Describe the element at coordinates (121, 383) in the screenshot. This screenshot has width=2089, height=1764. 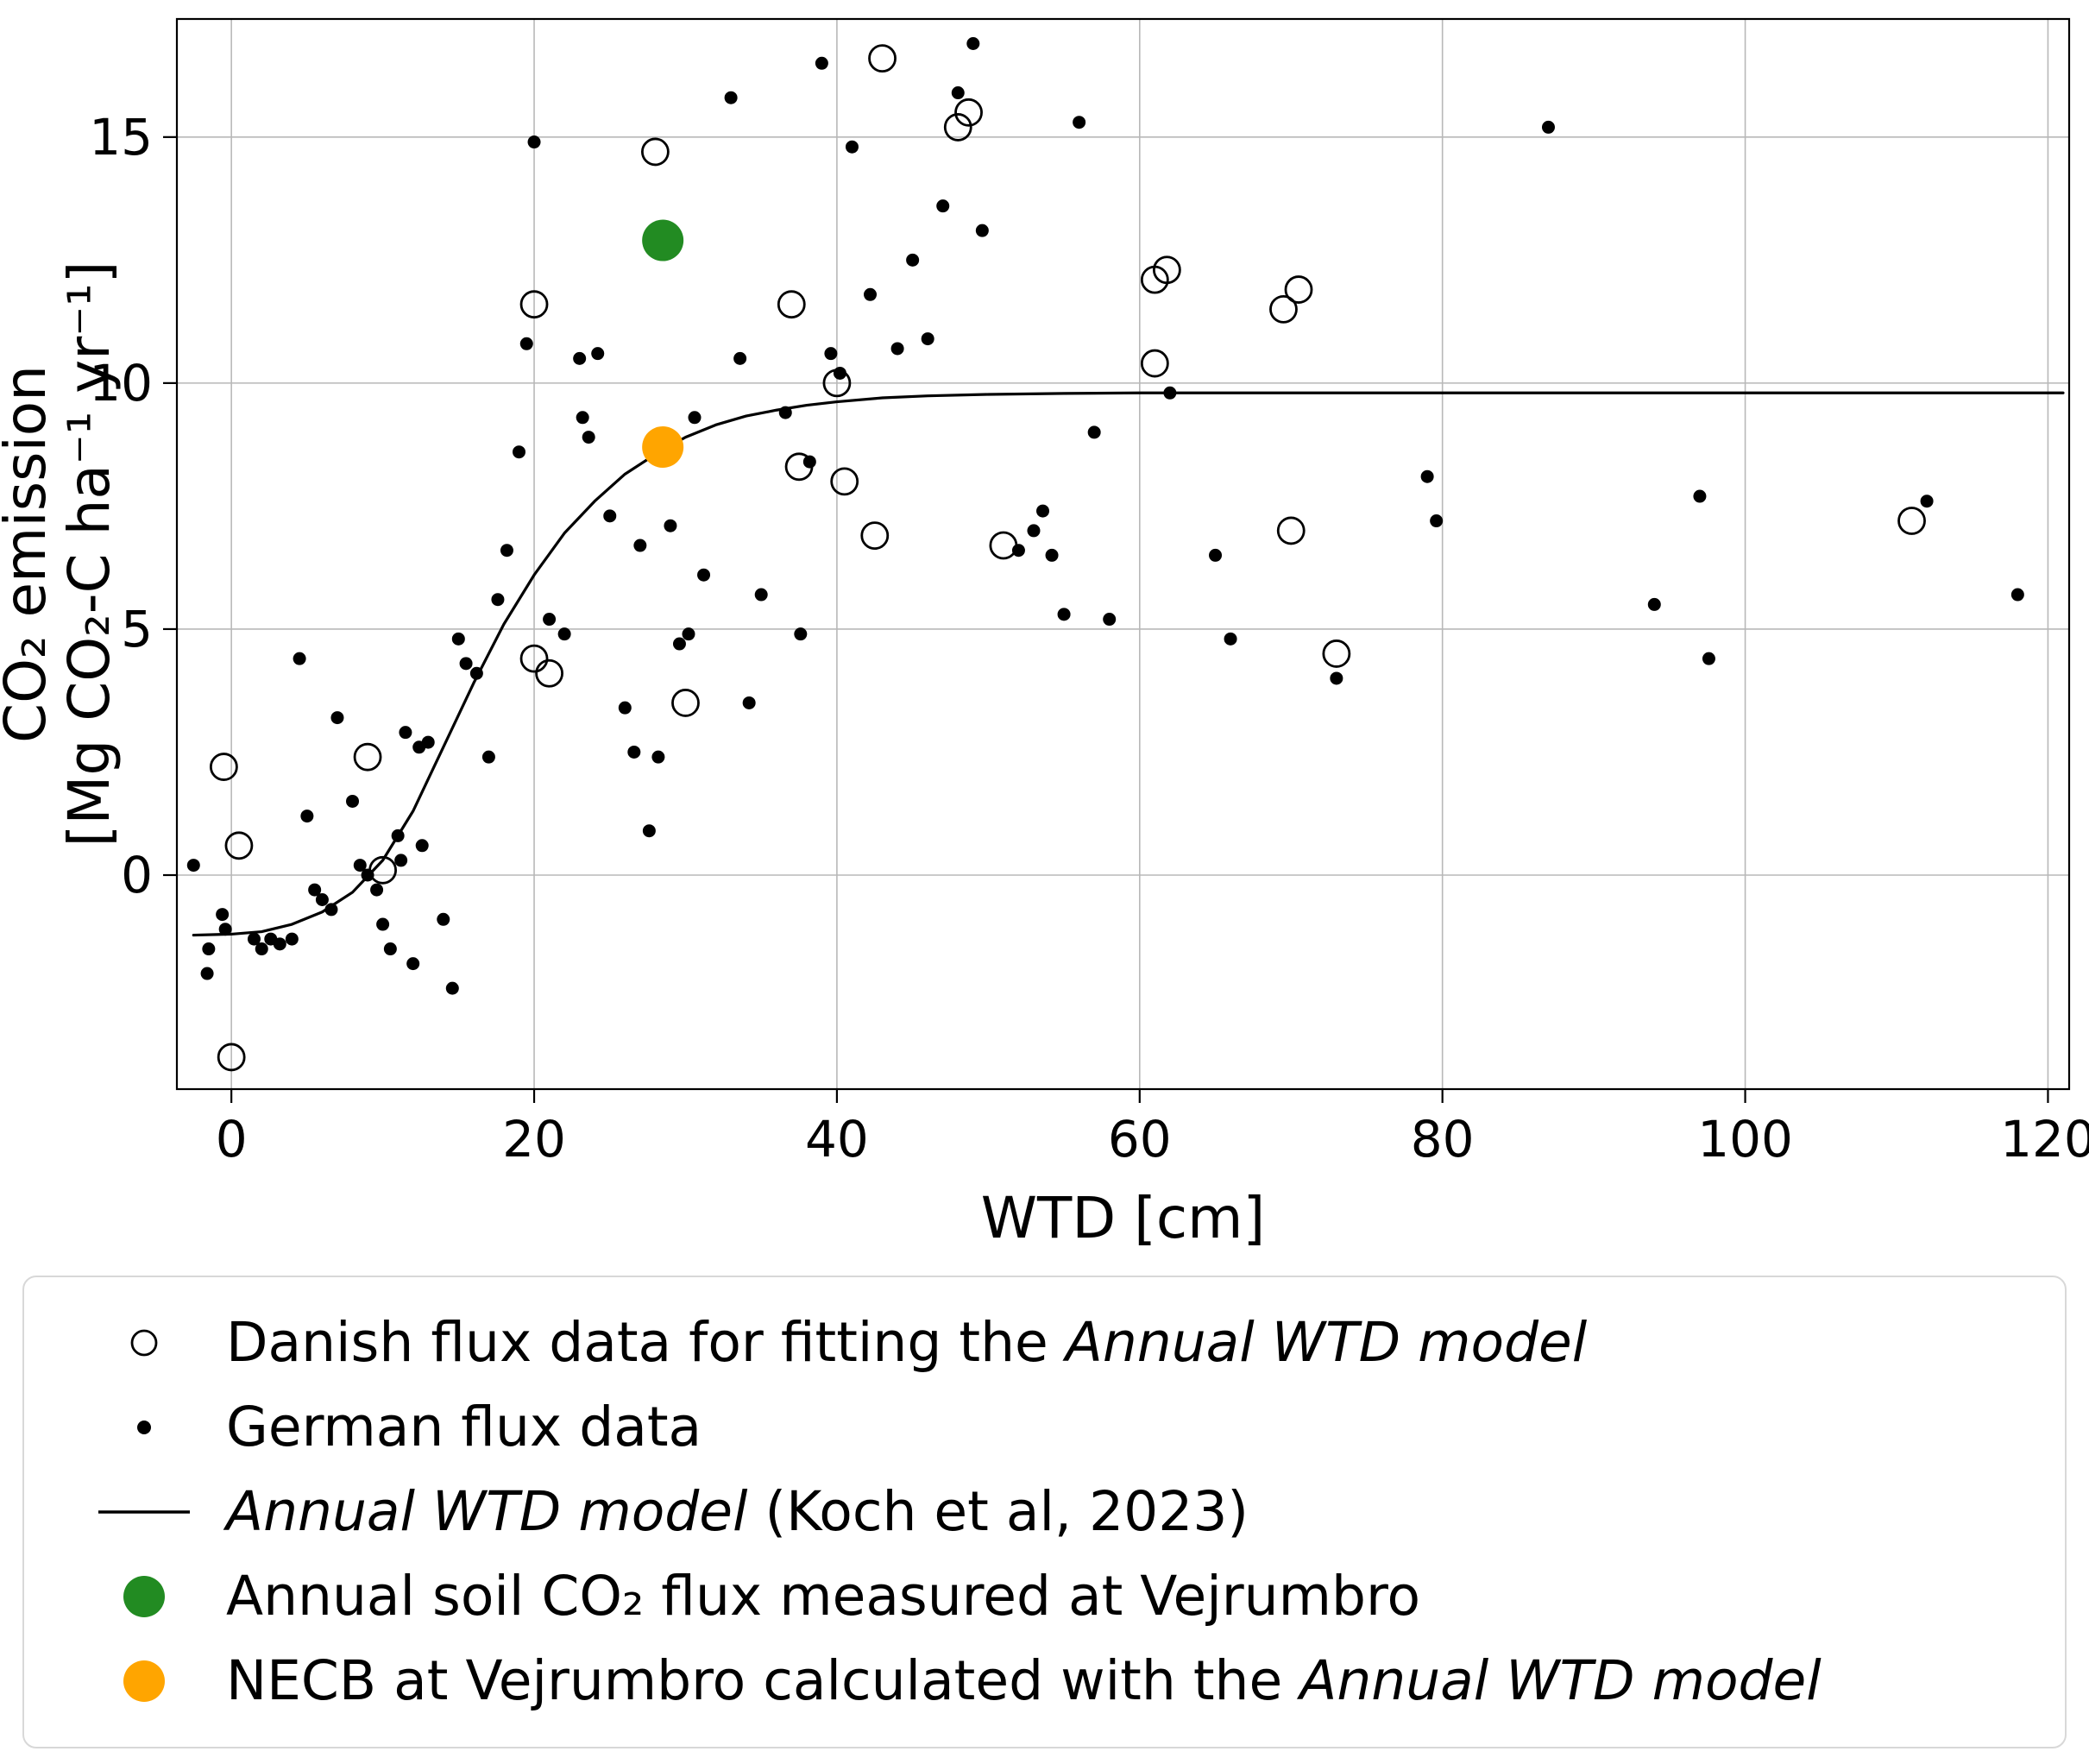
I see `y-tick-label: 10` at that location.